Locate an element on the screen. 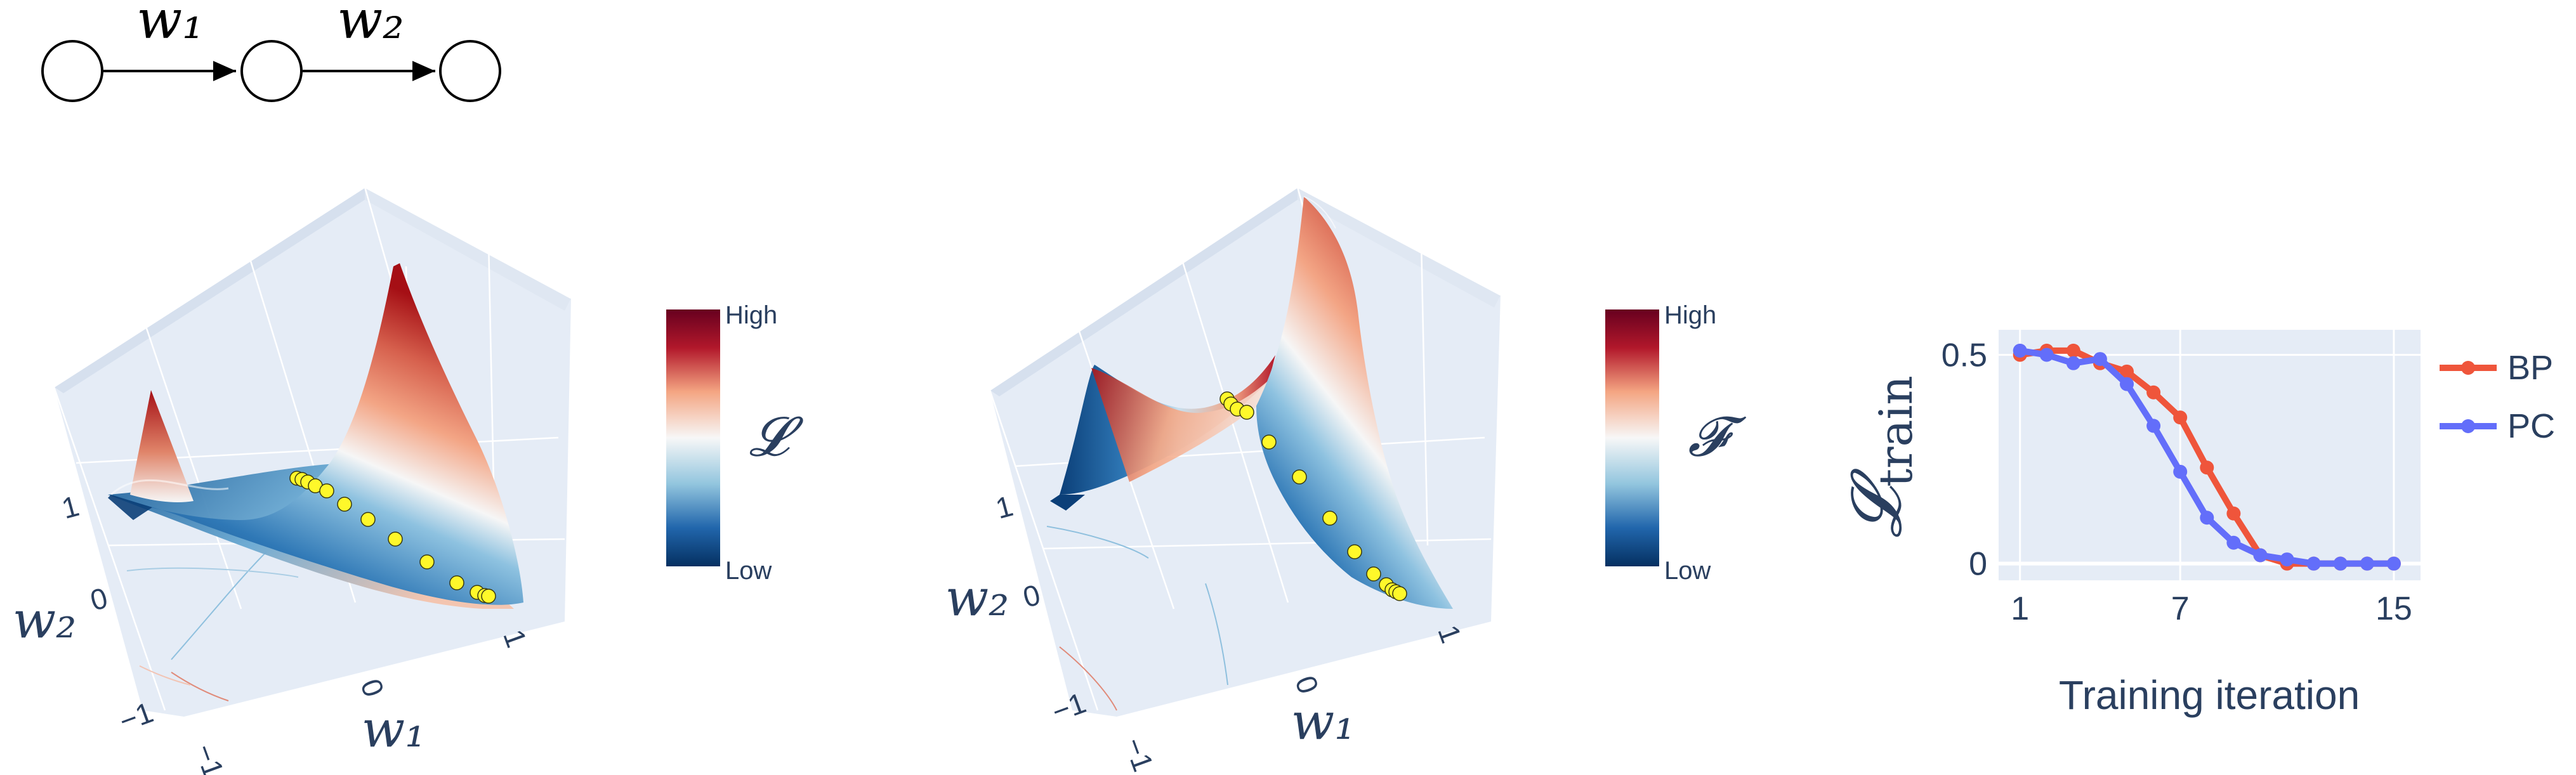 This screenshot has width=2576, height=775. legend-label-pc: PC is located at coordinates (2531, 426).